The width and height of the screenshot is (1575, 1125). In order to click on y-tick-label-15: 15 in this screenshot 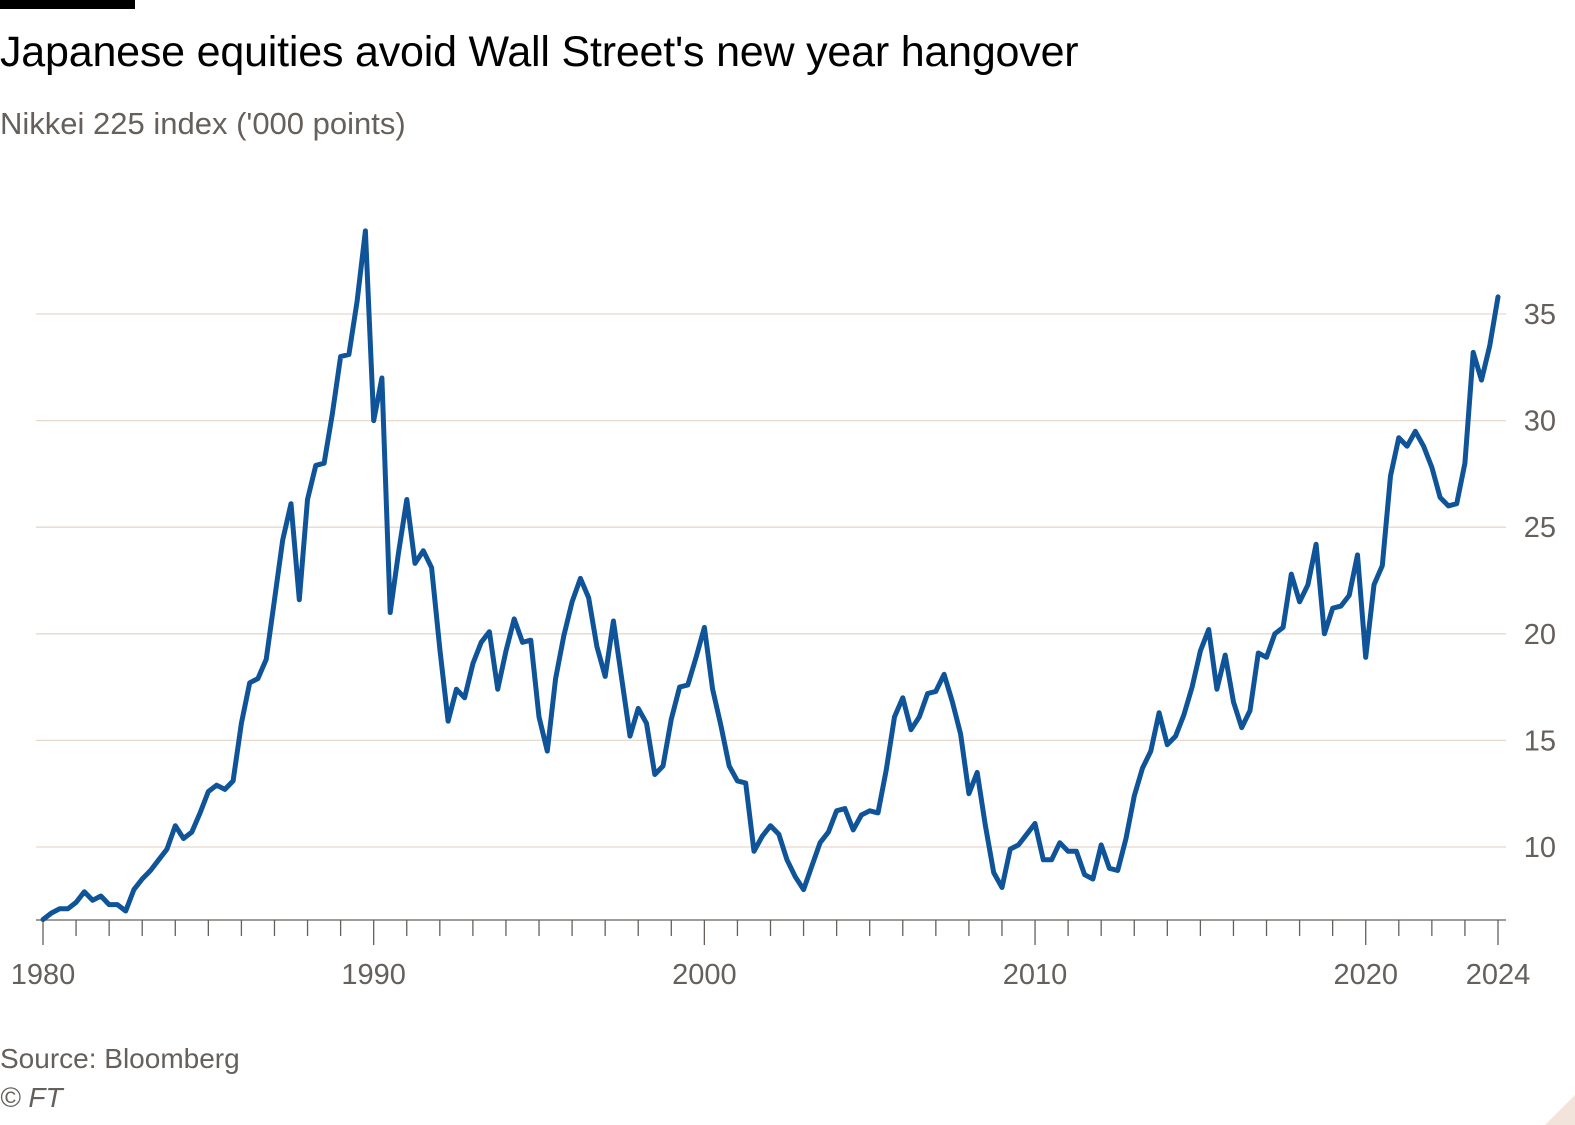, I will do `click(1540, 741)`.